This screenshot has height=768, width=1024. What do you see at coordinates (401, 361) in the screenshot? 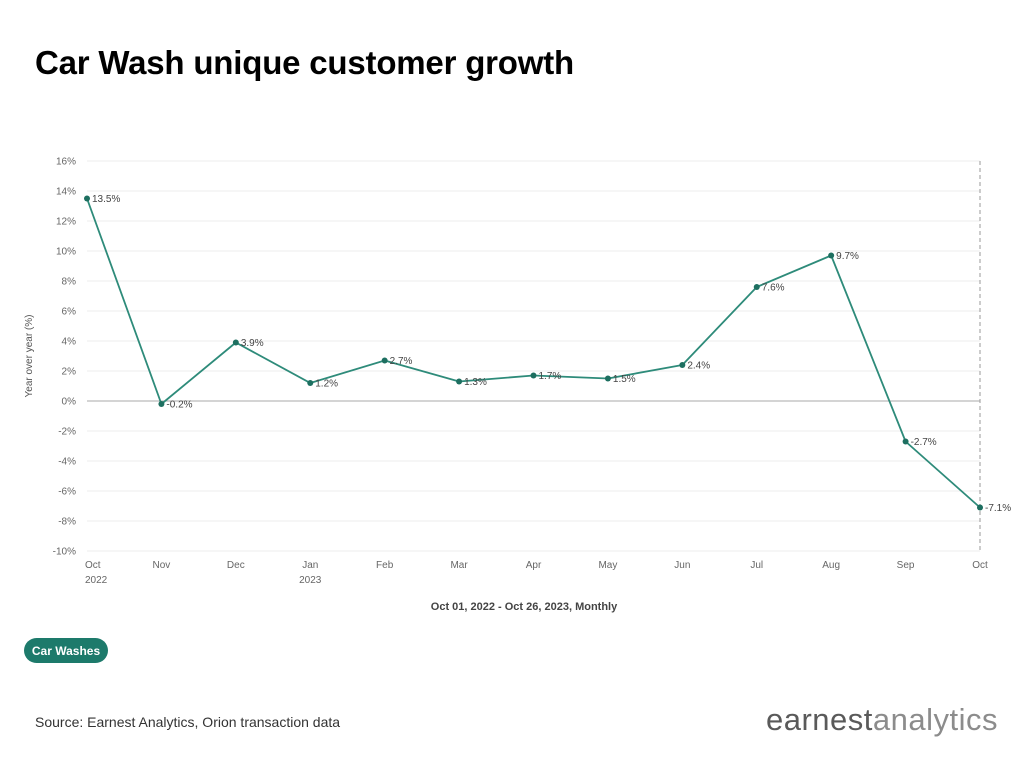
I see `data-label: 2.7%` at bounding box center [401, 361].